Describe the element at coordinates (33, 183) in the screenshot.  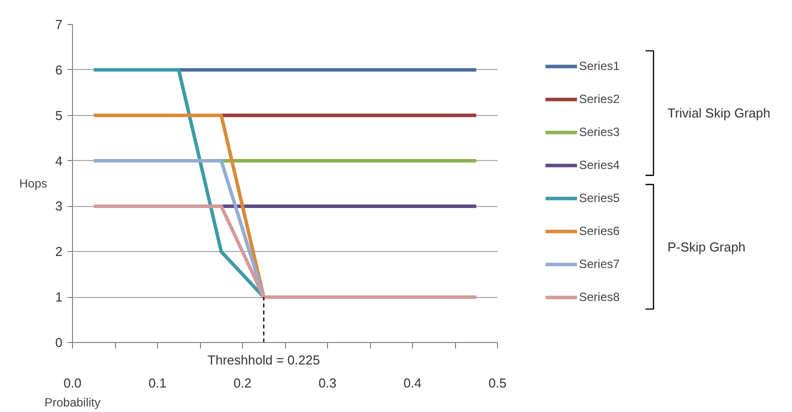
I see `y-axis-title: Hops` at that location.